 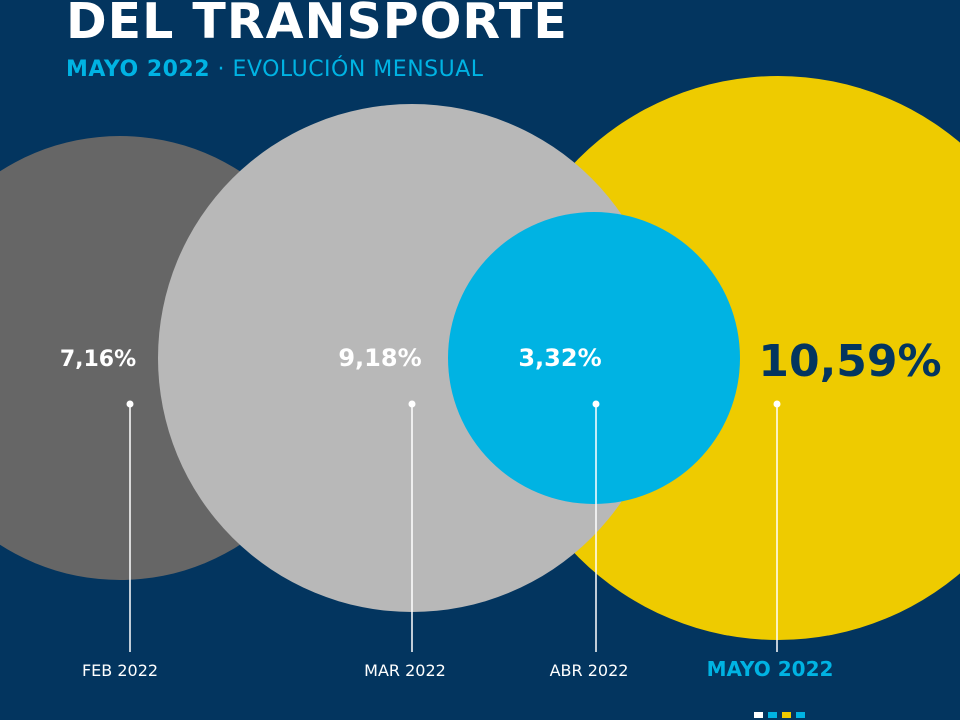 I want to click on value-label-may: 10,59%, so click(x=849, y=361).